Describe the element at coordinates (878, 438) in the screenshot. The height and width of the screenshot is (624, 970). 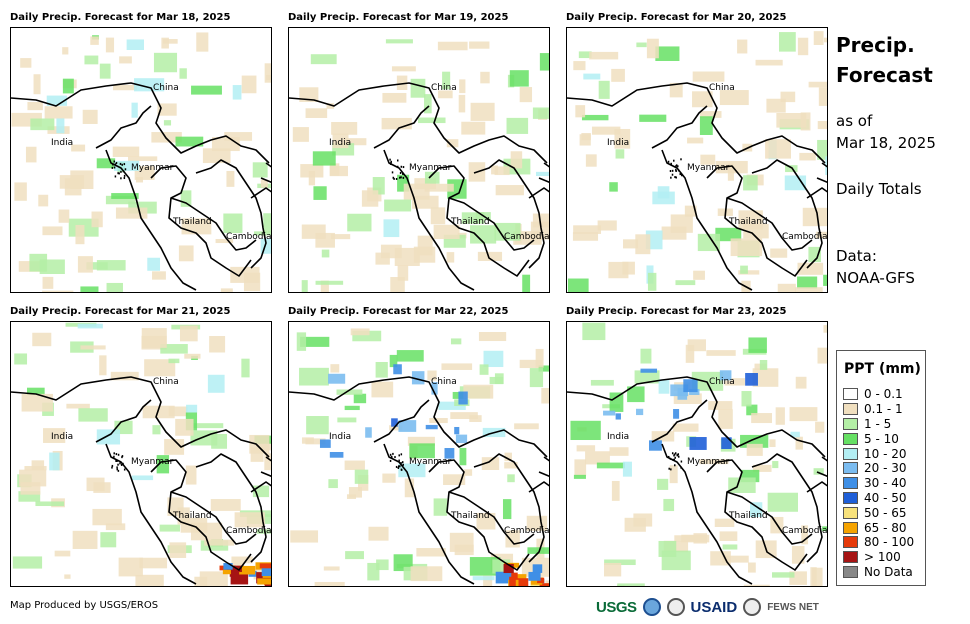
I see `legend-item: 5 - 10` at that location.